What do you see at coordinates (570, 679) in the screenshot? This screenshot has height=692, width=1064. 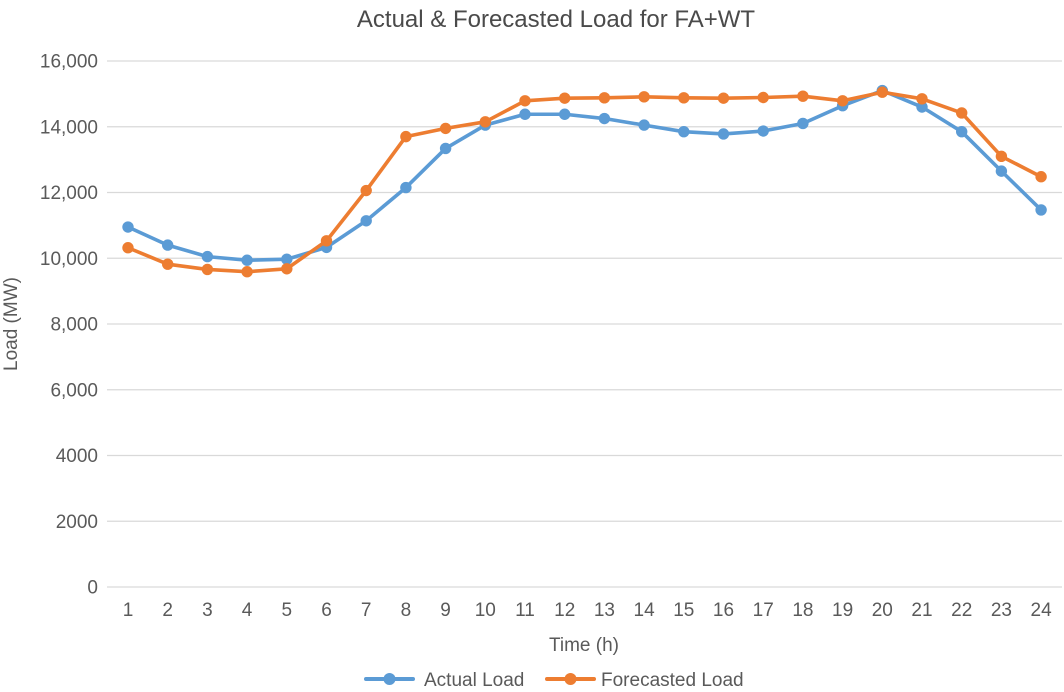 I see `legend-marker-dot-forecasted` at bounding box center [570, 679].